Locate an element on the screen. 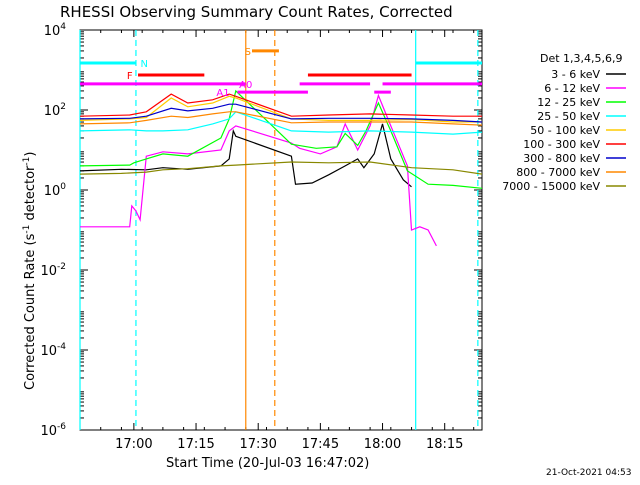  y-tick-label: 10⁻⁴ is located at coordinates (53, 350).